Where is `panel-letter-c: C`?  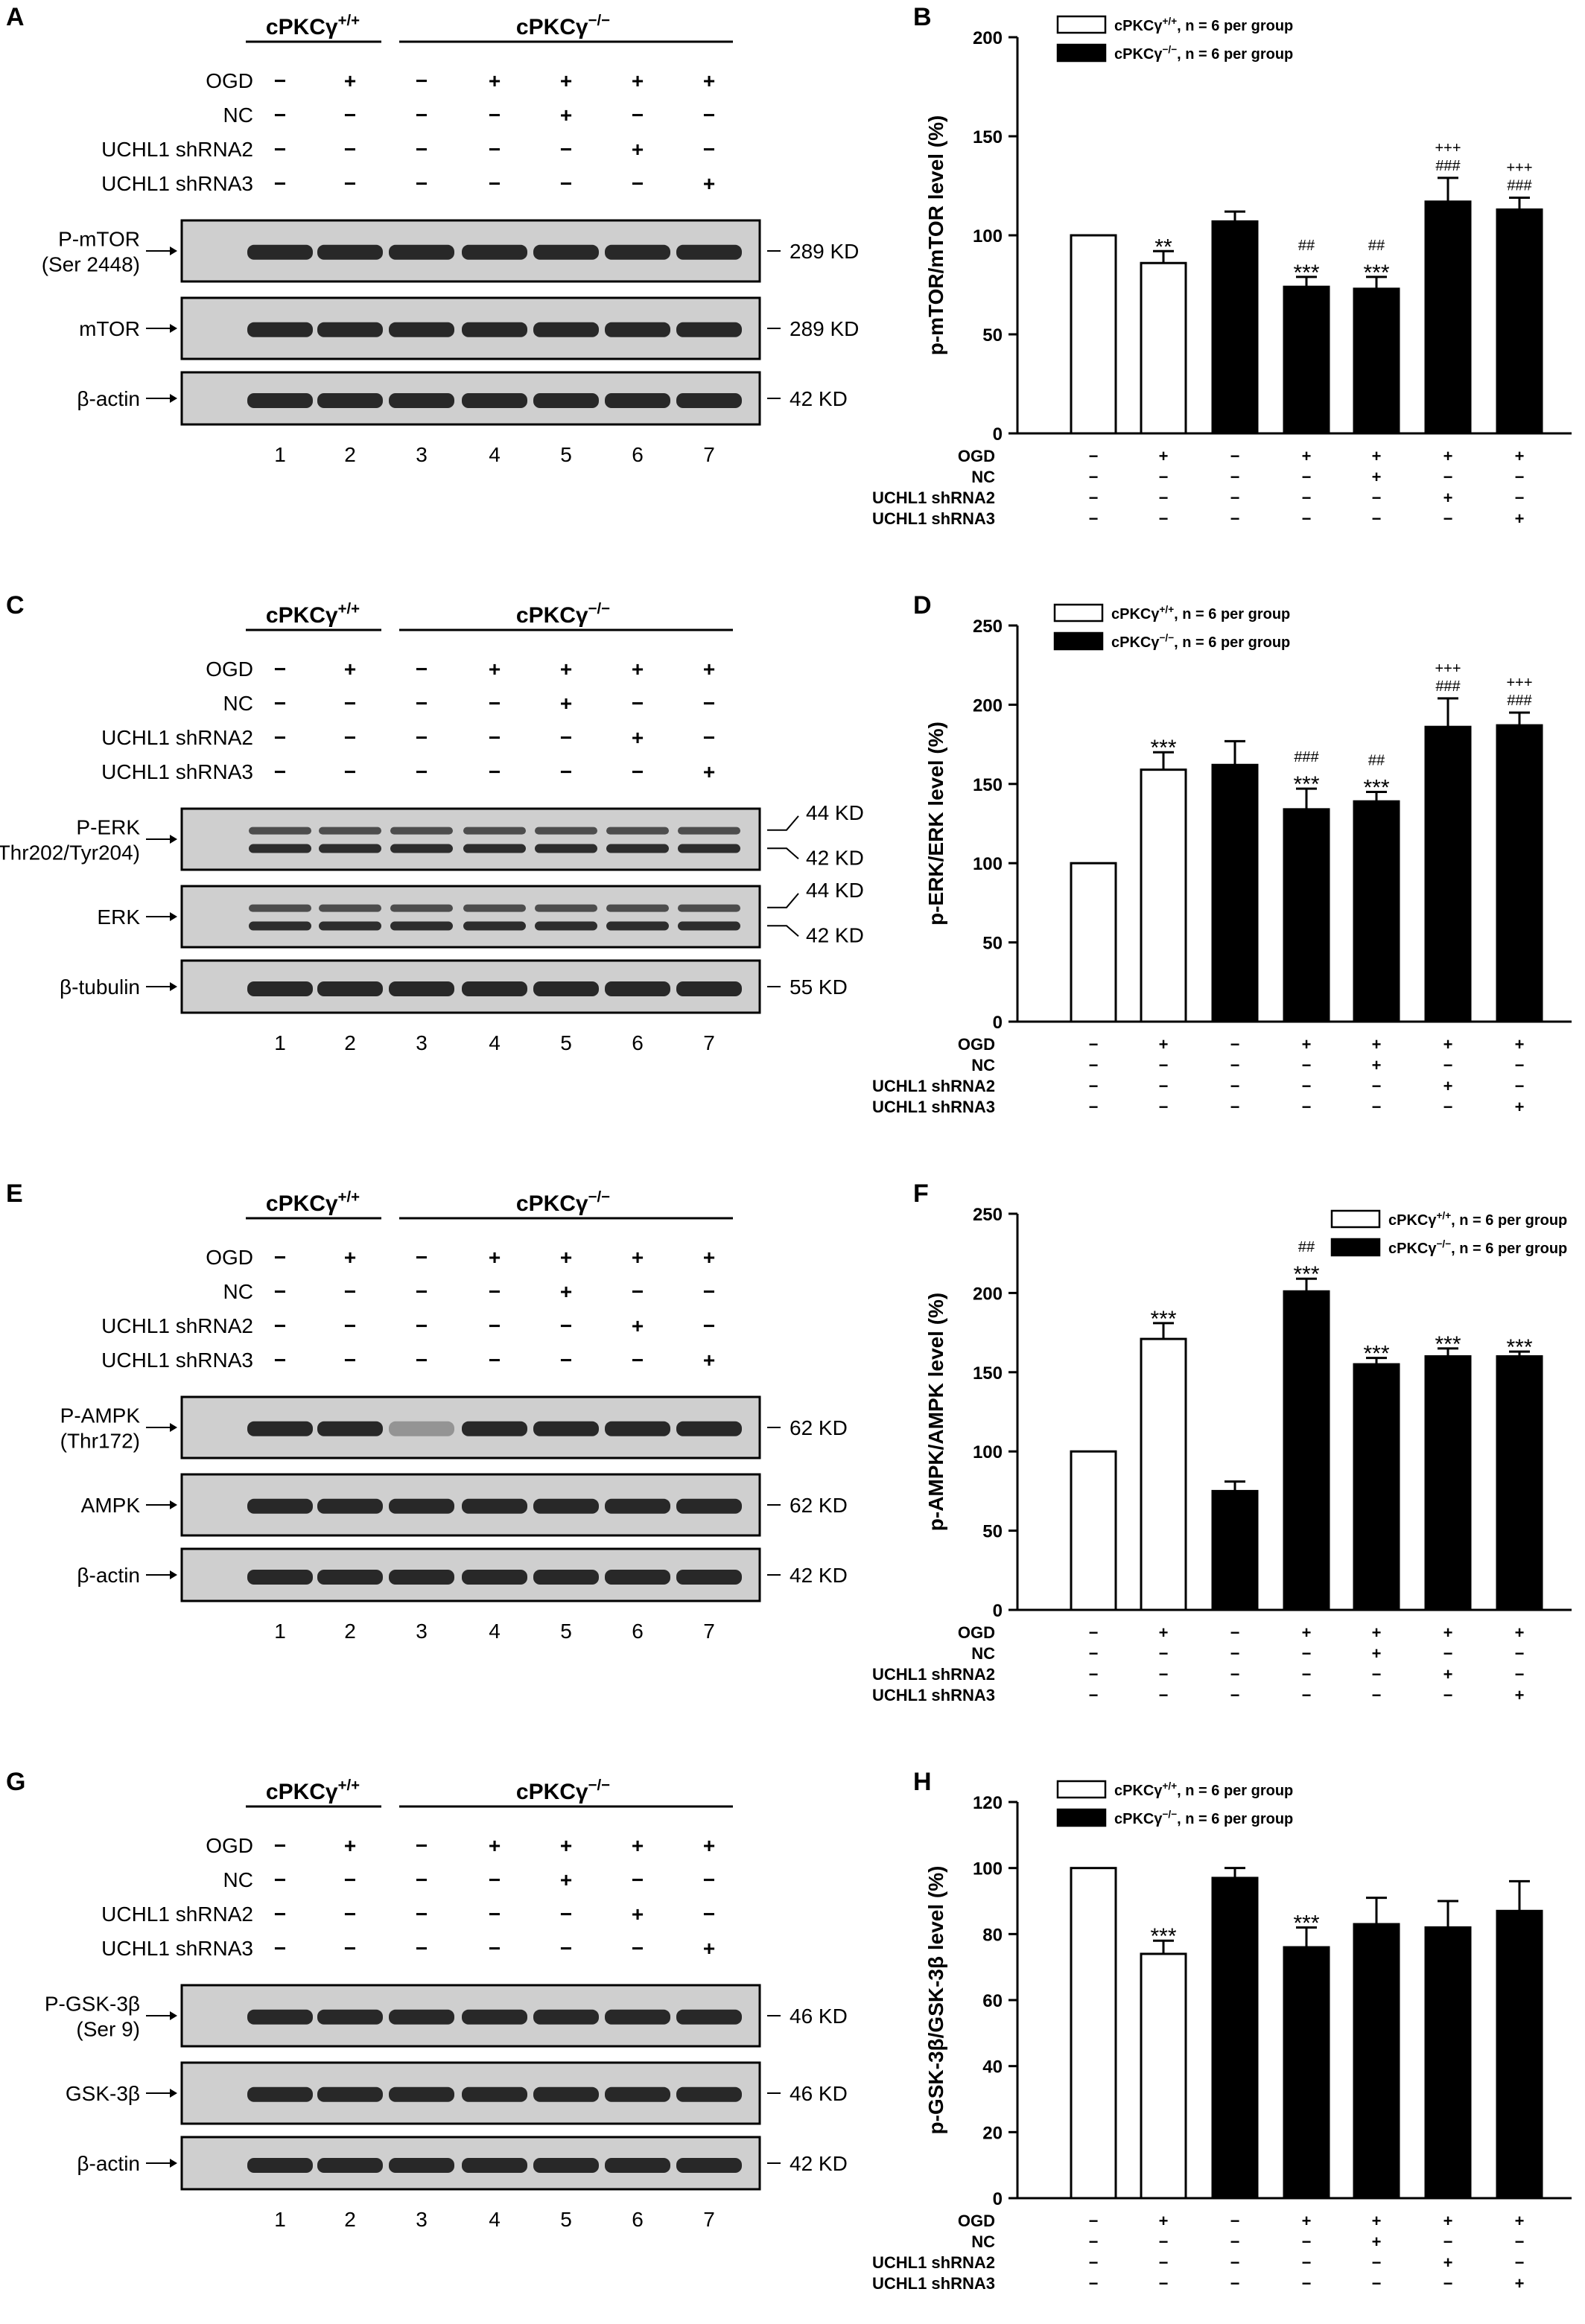
panel-letter-c: C is located at coordinates (15, 605).